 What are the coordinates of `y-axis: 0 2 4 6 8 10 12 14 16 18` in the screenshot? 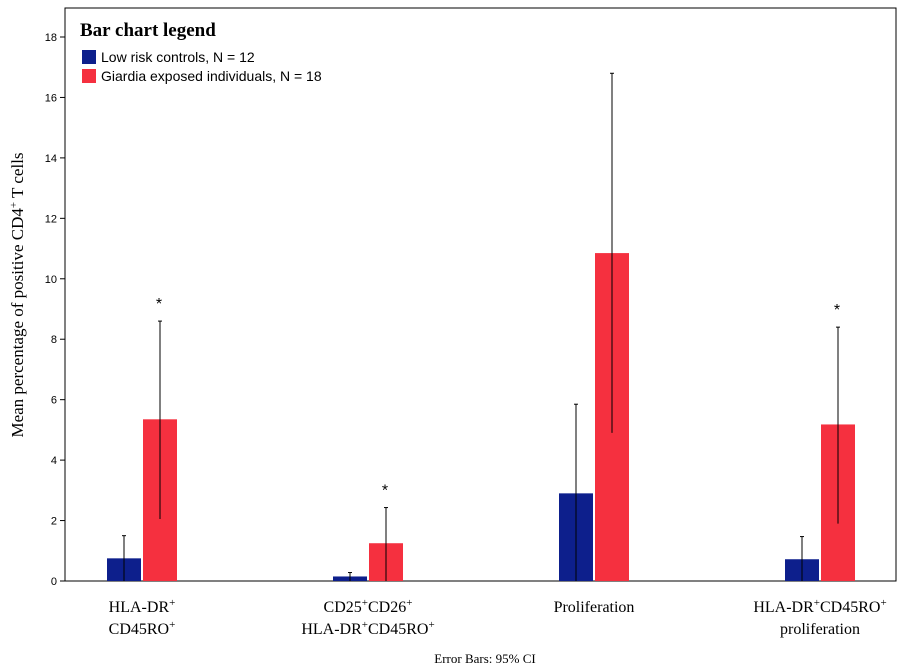 It's located at (55, 310).